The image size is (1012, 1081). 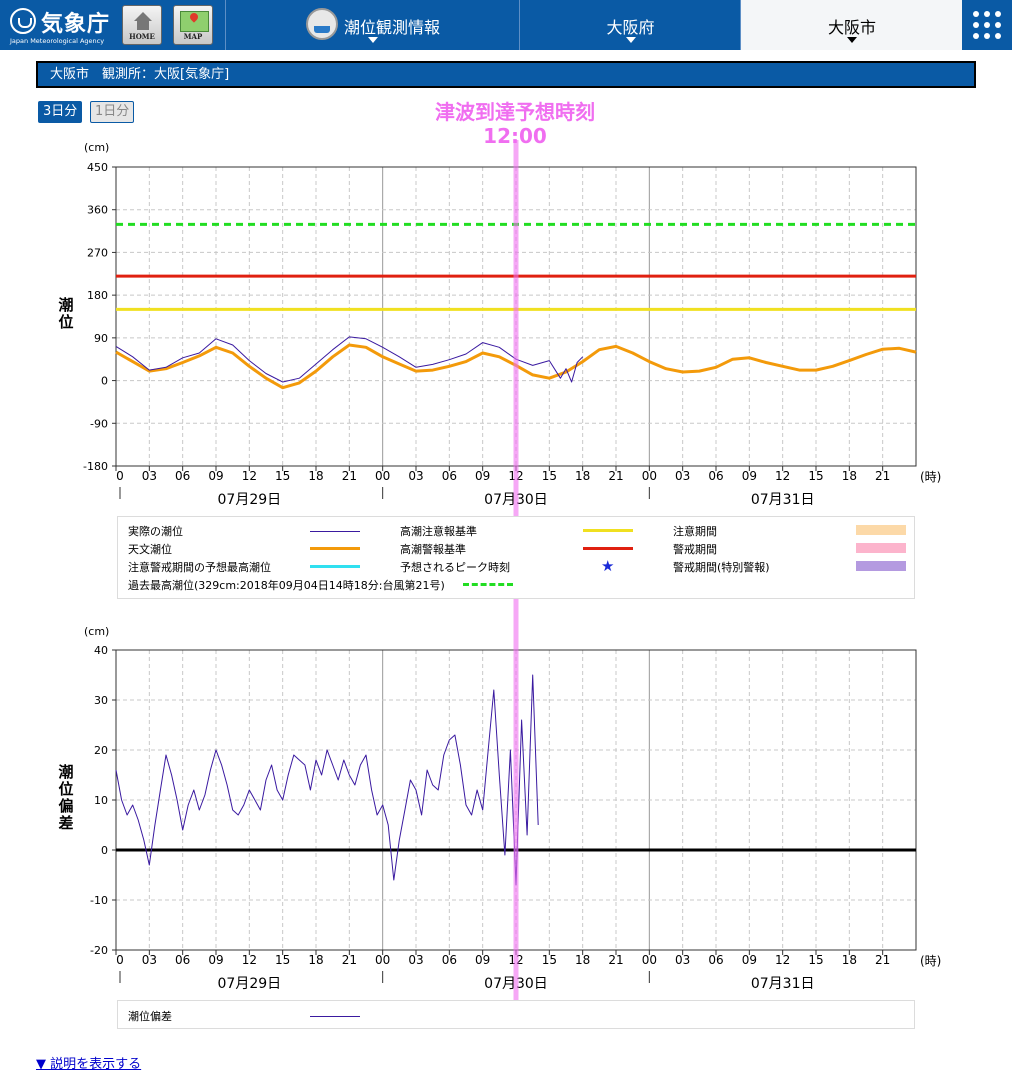 I want to click on tide-gauge-icon, so click(x=322, y=24).